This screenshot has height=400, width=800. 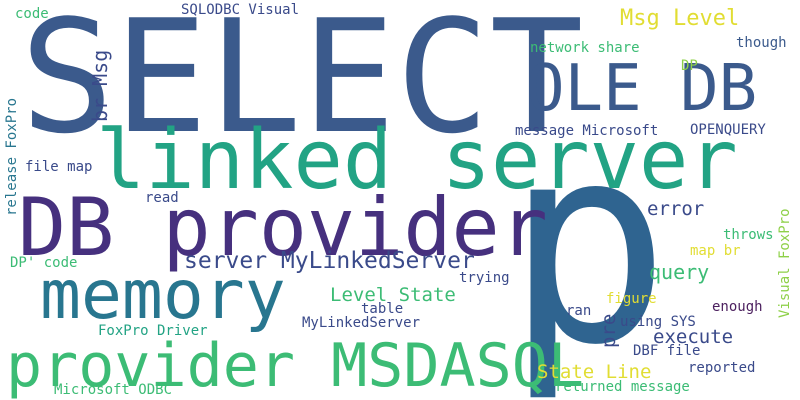 I want to click on word-memory: memory, so click(x=163, y=295).